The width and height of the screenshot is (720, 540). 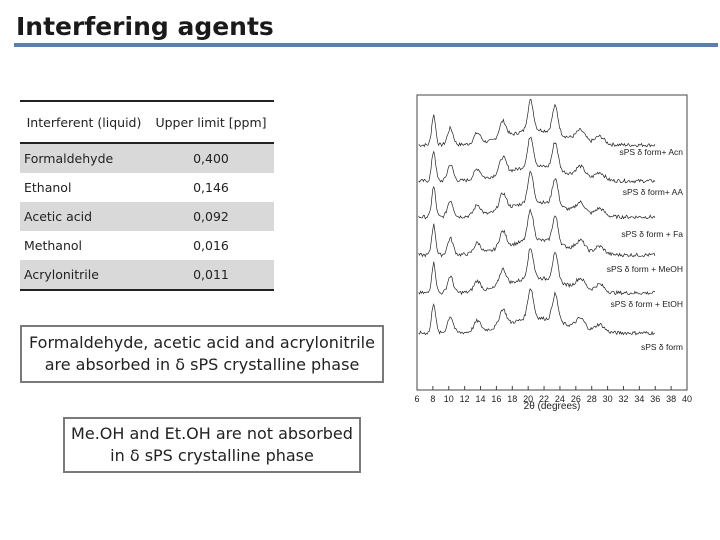 What do you see at coordinates (576, 399) in the screenshot?
I see `x-tick-label: 26` at bounding box center [576, 399].